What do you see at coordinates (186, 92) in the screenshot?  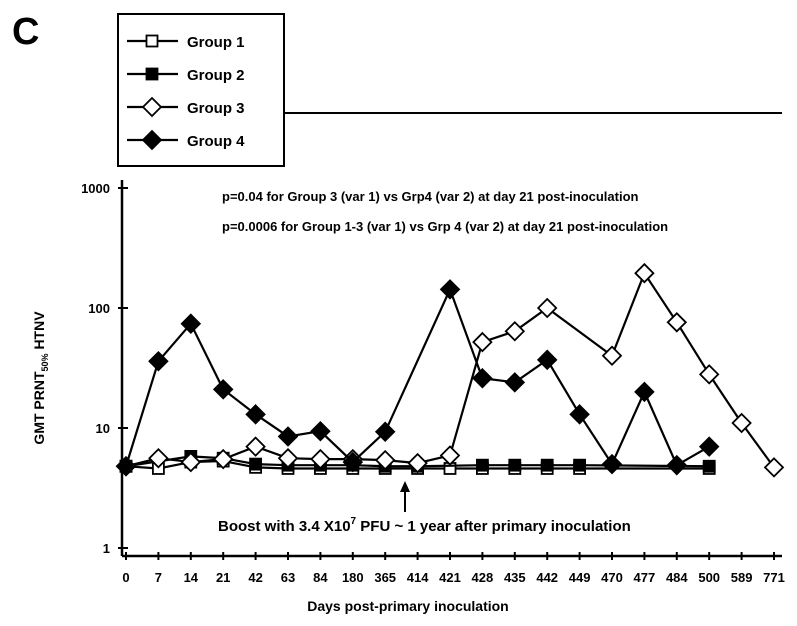 I see `legend-items: Group 1 Group 2 Group 3 Group 4` at bounding box center [186, 92].